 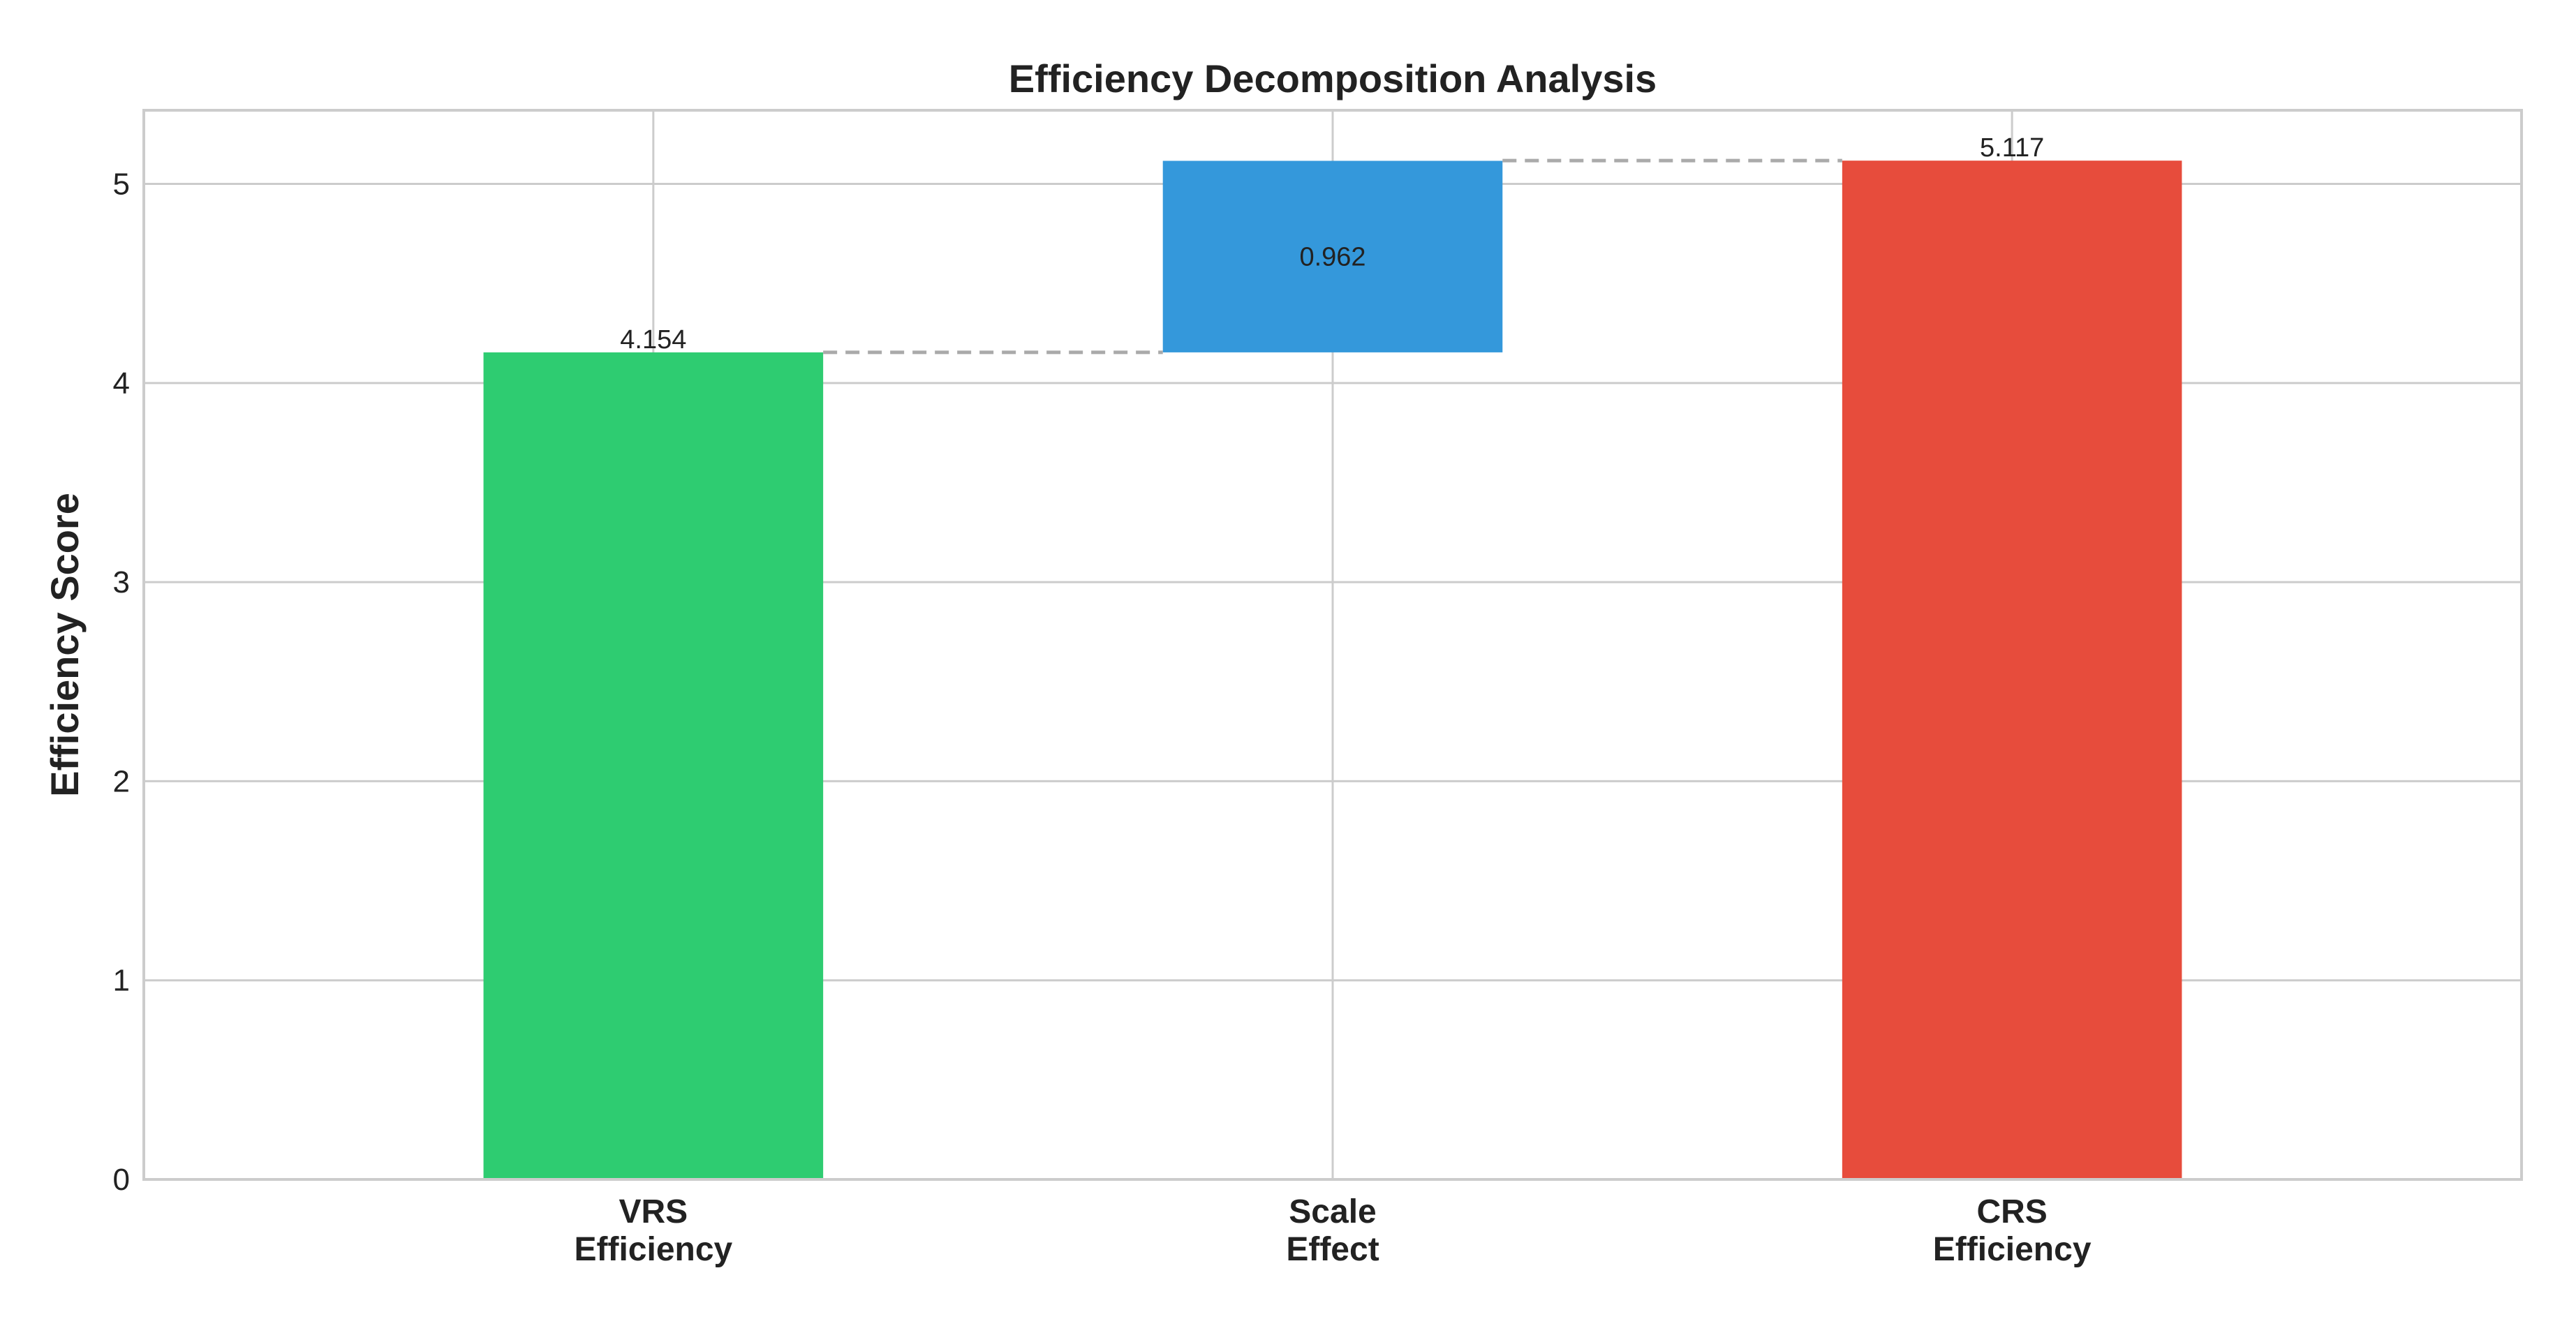 I want to click on x-tick-label: VRS Efficiency, so click(x=653, y=1230).